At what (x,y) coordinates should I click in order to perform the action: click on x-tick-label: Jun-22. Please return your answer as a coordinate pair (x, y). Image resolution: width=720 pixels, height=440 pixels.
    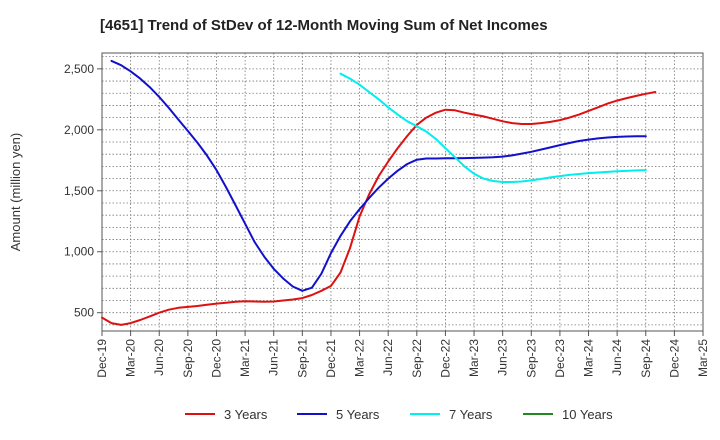
    Looking at the image, I should click on (388, 357).